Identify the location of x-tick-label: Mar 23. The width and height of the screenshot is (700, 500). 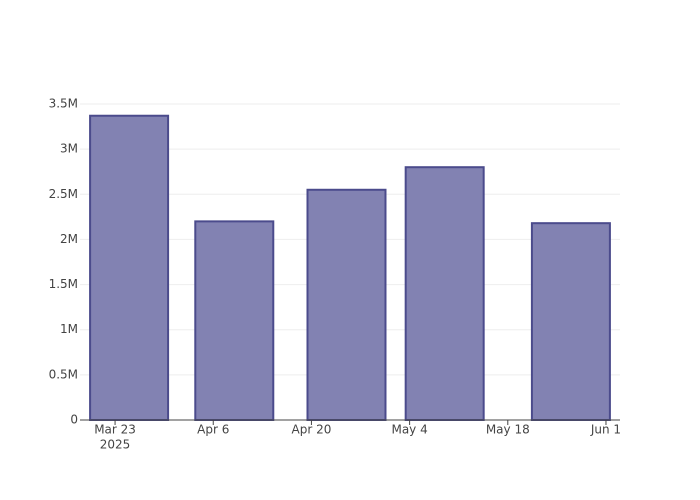
(115, 430).